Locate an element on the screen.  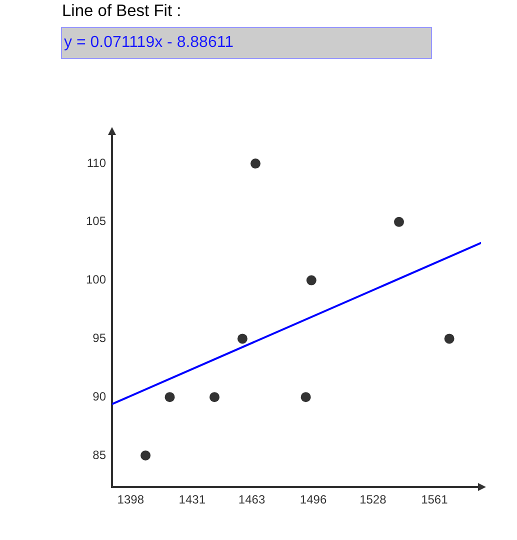
y-tick-label: 90 is located at coordinates (99, 396).